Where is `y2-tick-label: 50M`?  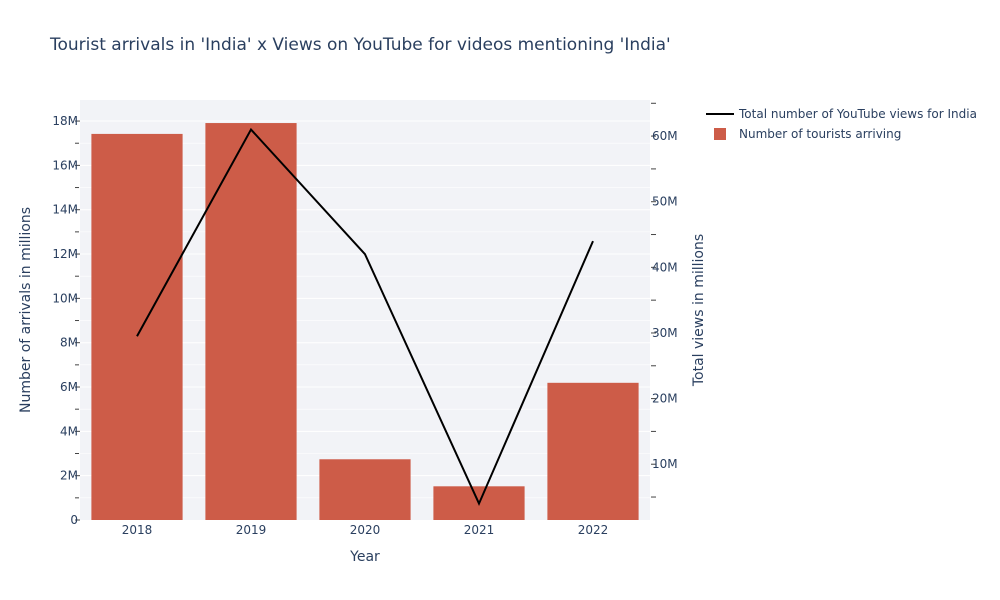
y2-tick-label: 50M is located at coordinates (665, 202).